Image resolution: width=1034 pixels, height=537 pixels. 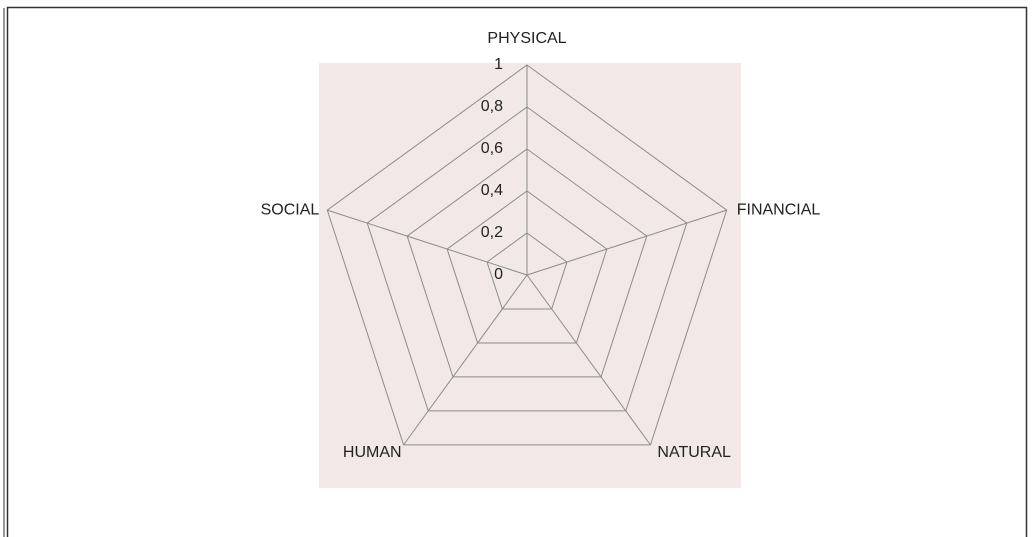 What do you see at coordinates (779, 209) in the screenshot?
I see `category-label: FINANCIAL` at bounding box center [779, 209].